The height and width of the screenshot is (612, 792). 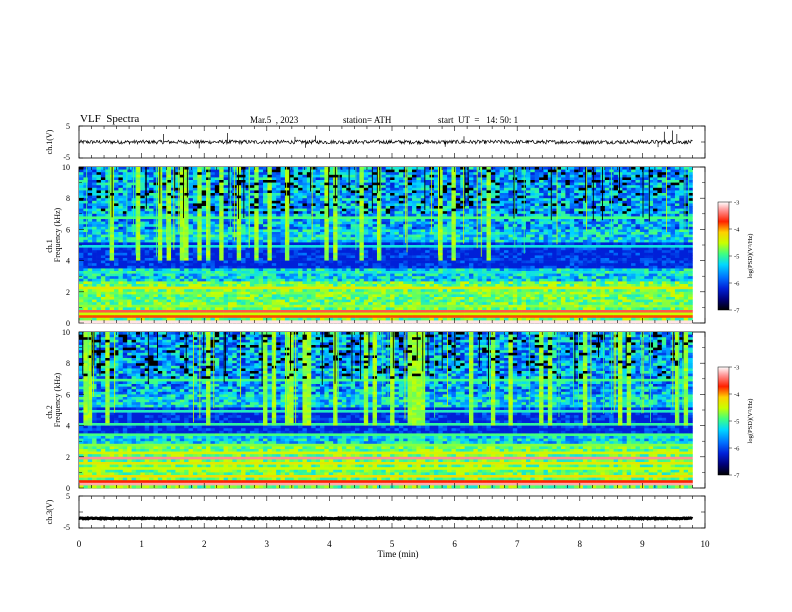 I want to click on ch1-waveform-trace, so click(x=385, y=139).